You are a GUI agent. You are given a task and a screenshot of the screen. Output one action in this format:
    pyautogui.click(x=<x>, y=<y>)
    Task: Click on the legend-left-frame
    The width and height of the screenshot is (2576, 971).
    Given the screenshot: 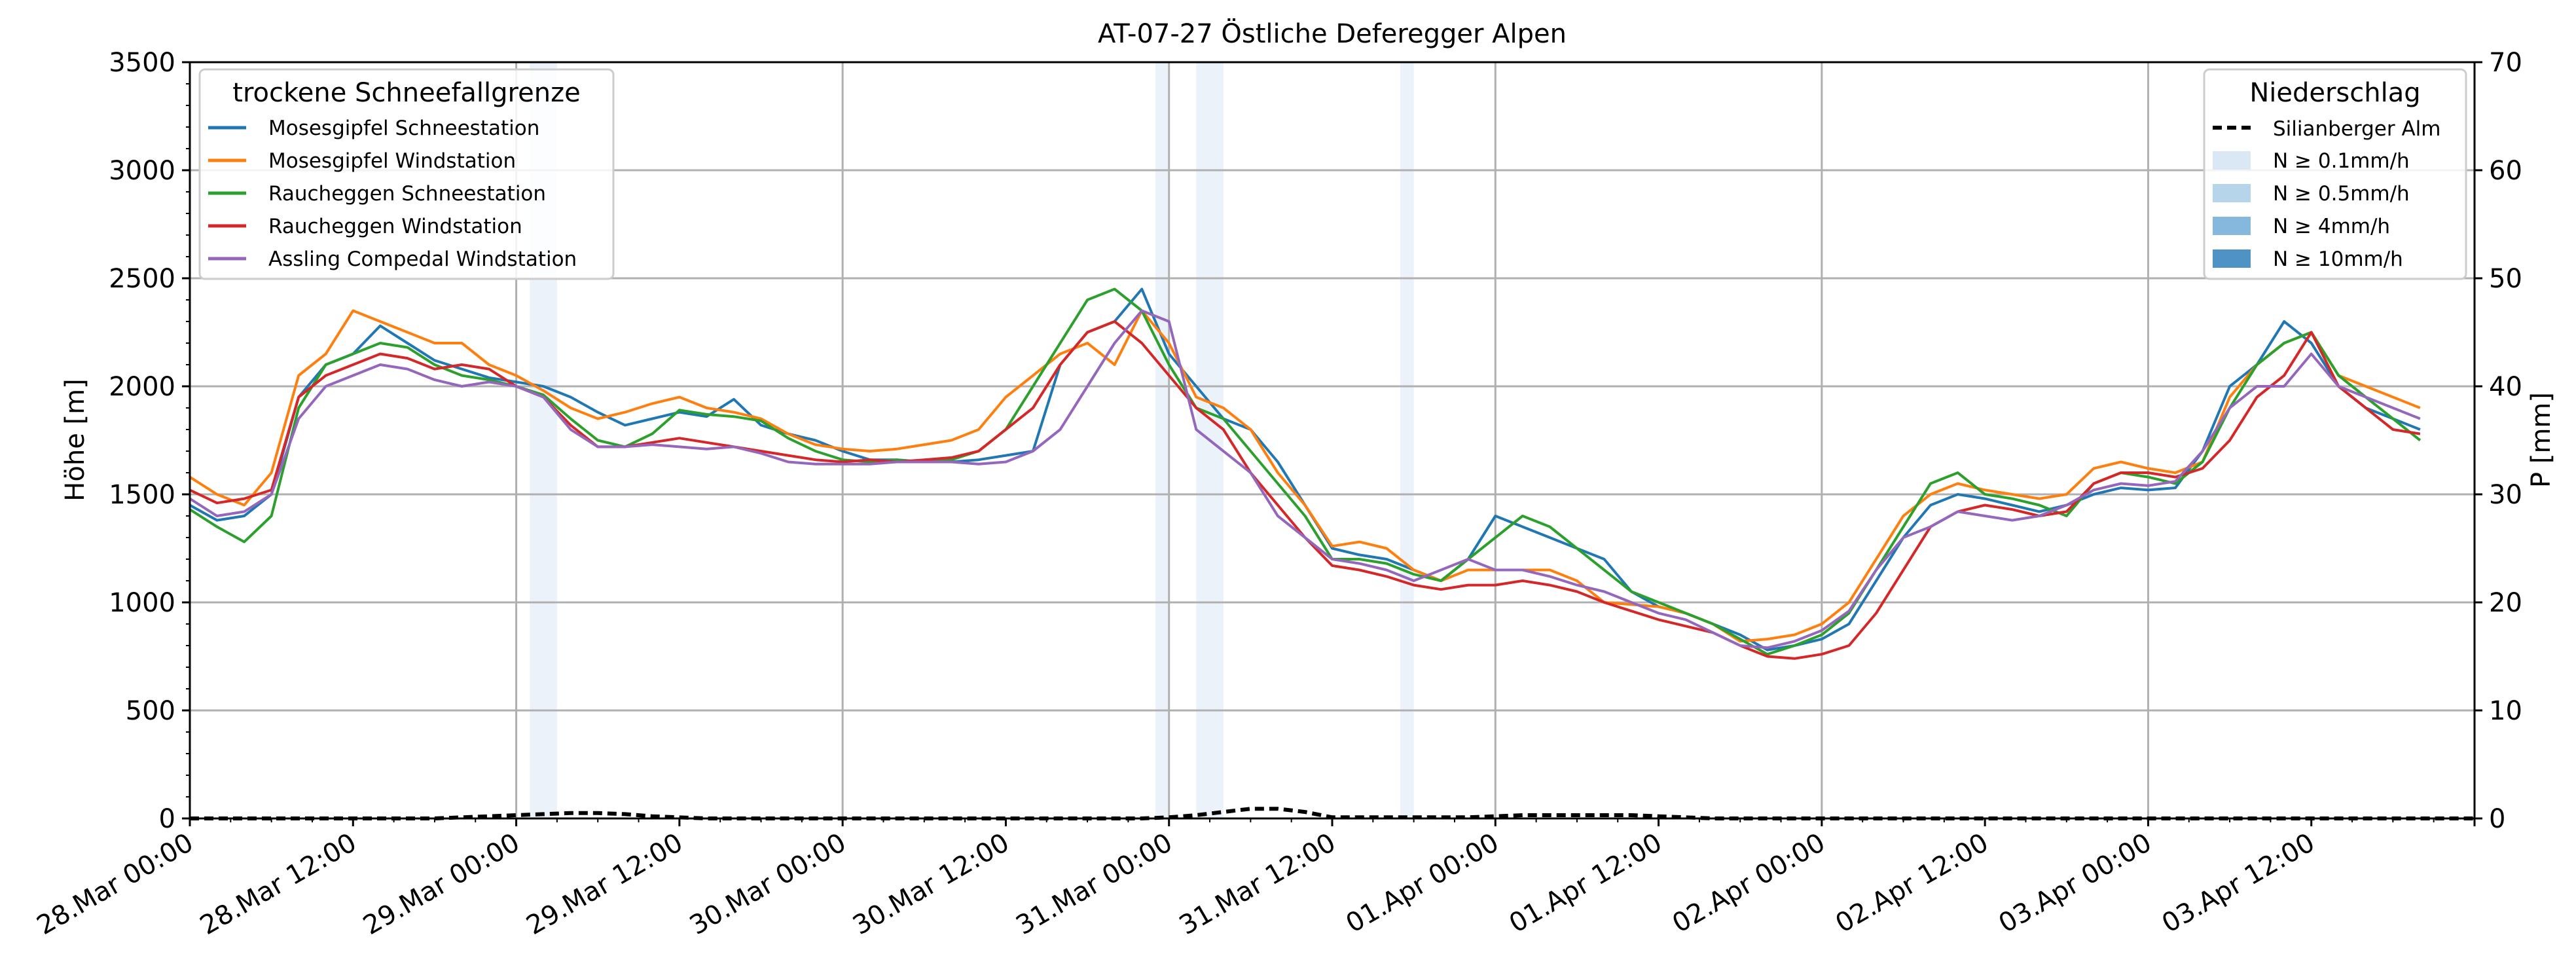 What is the action you would take?
    pyautogui.click(x=406, y=174)
    